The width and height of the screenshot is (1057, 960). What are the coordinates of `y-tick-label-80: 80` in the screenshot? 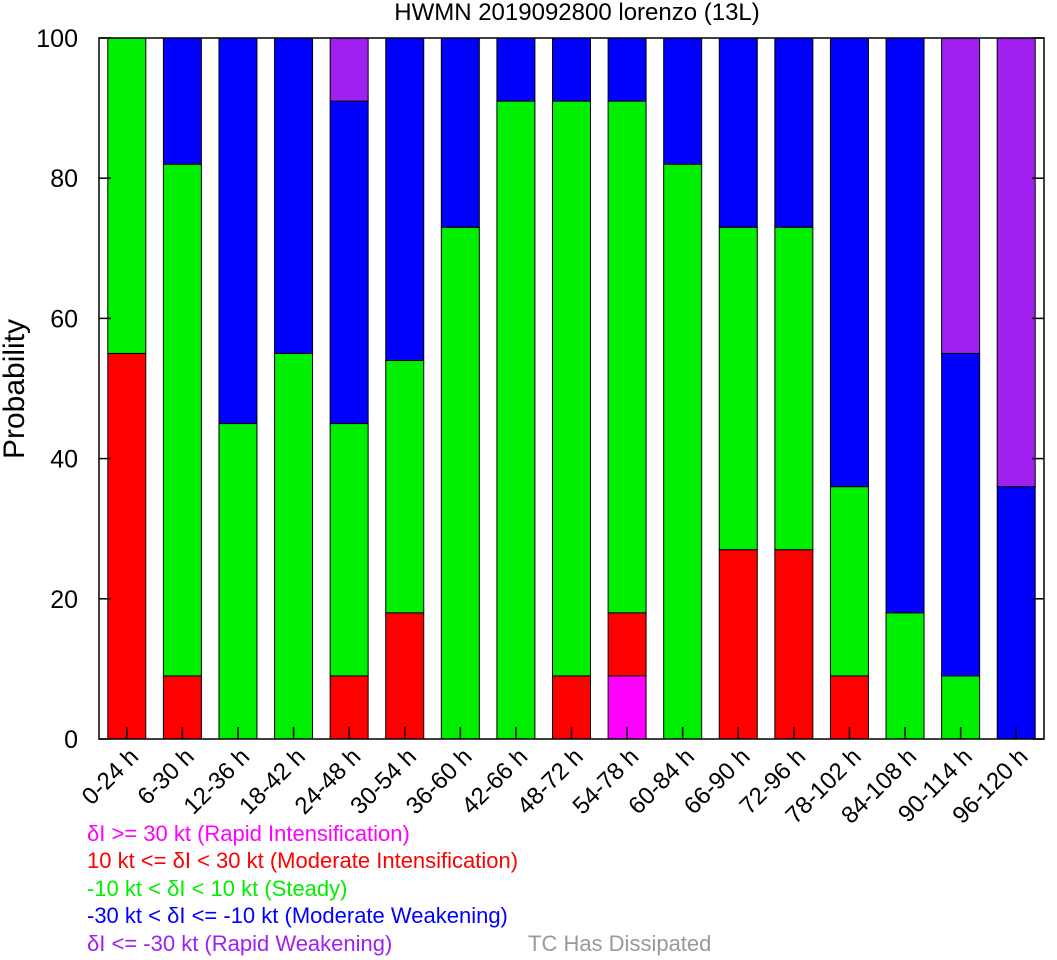 It's located at (64, 179).